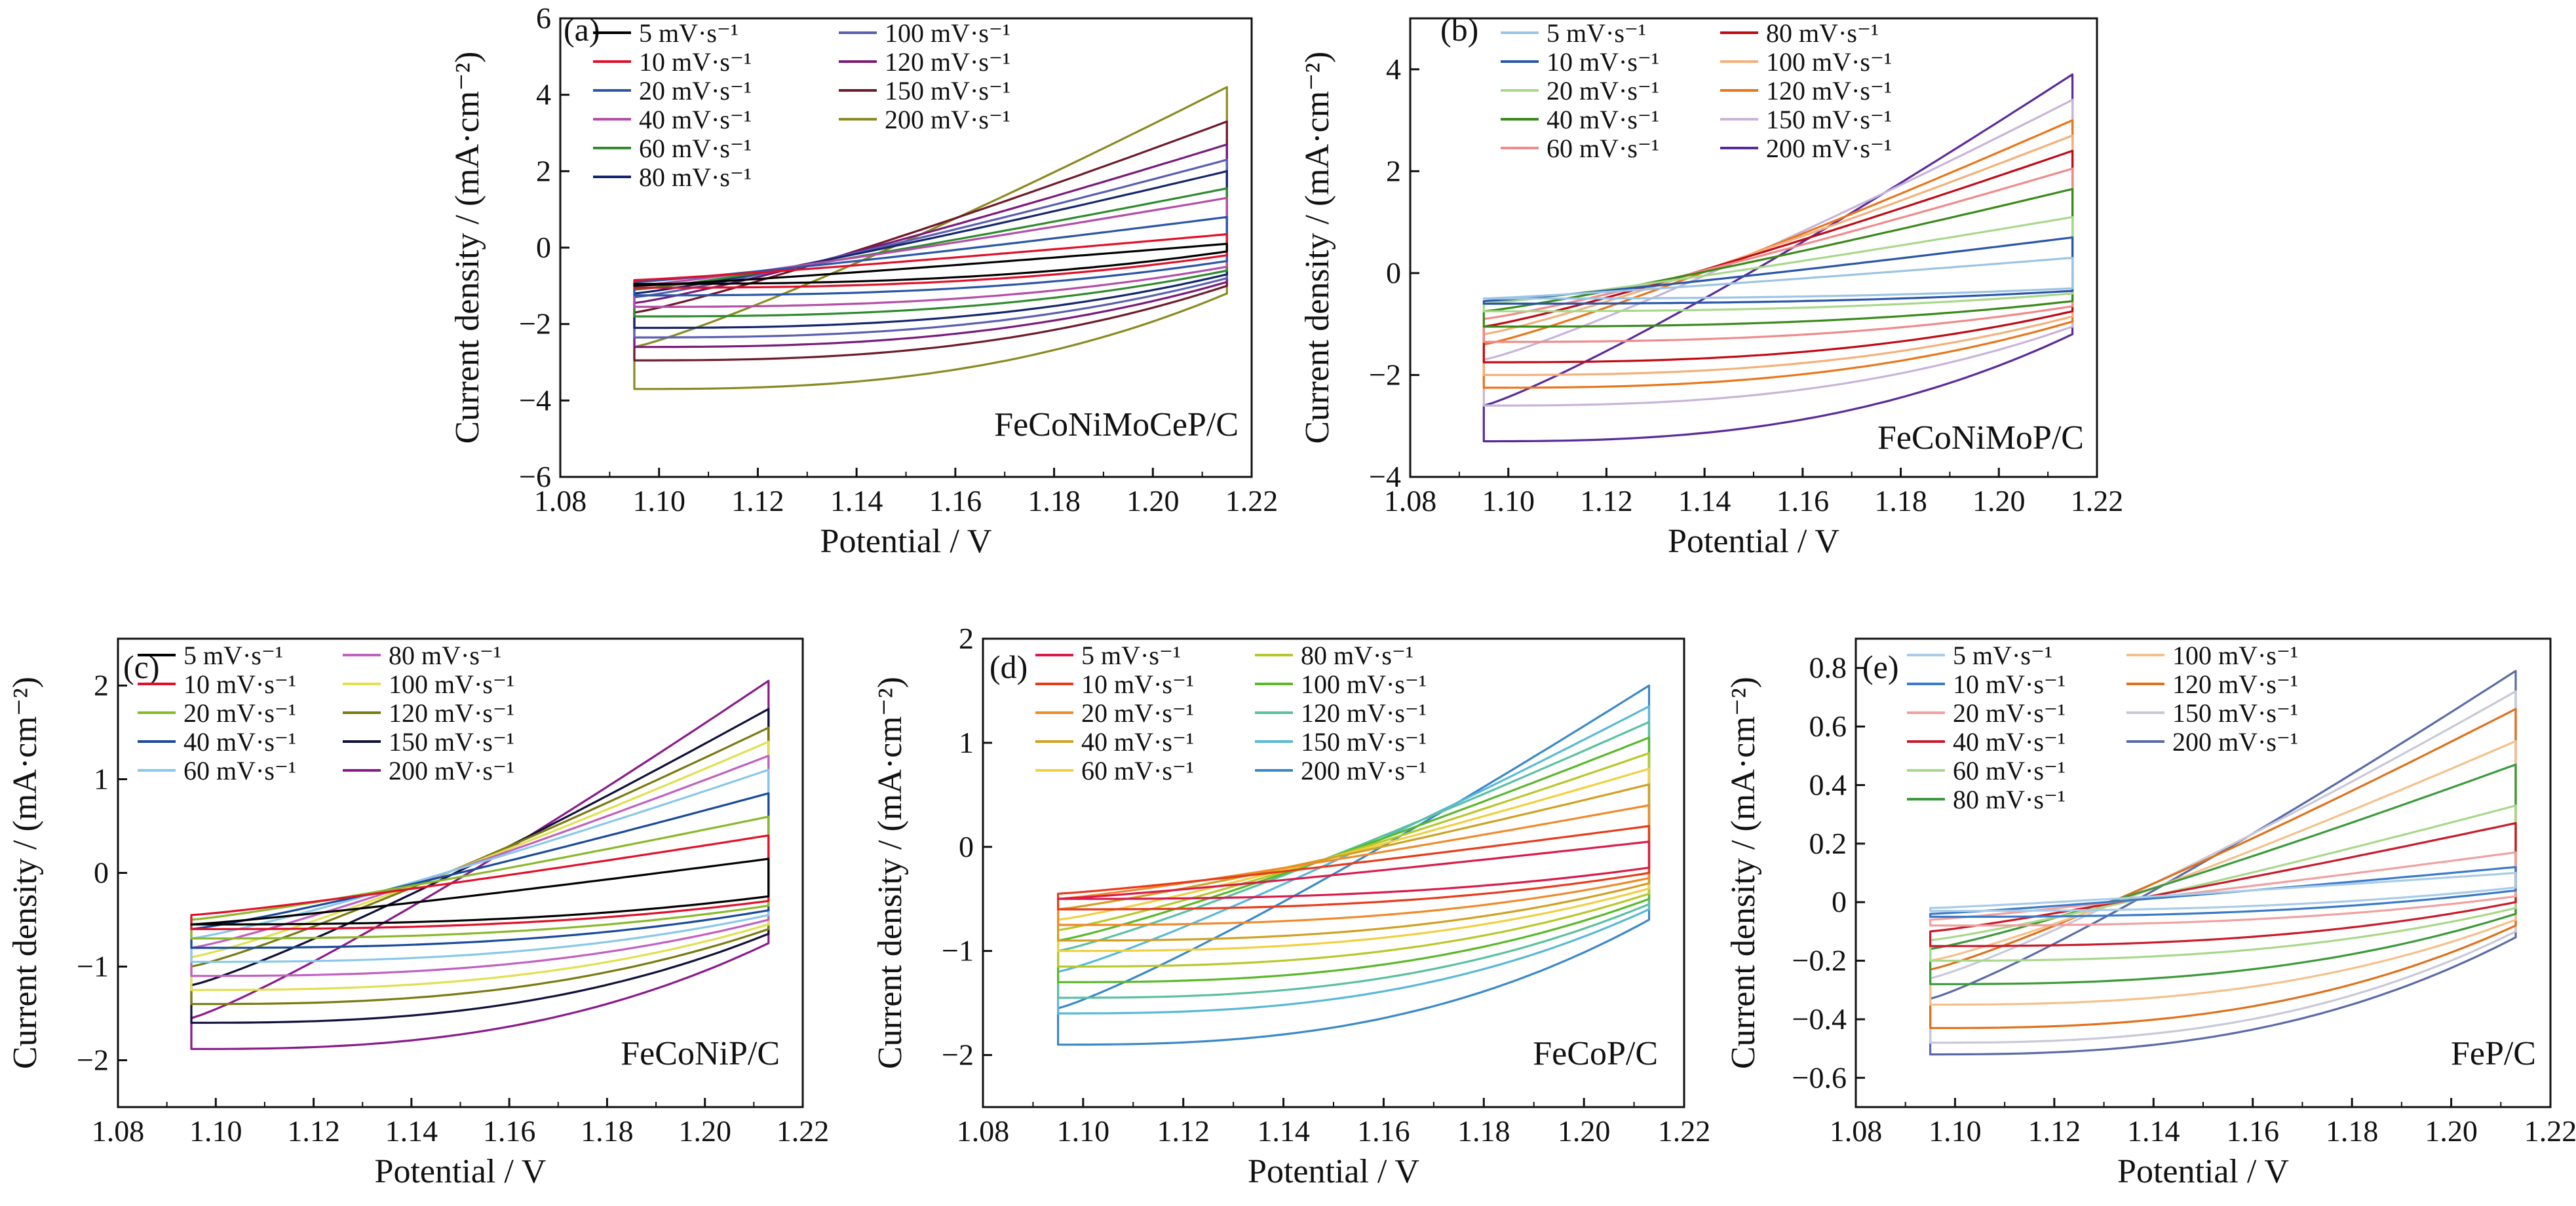 The height and width of the screenshot is (1206, 2576). I want to click on panel-label: (e), so click(1880, 667).